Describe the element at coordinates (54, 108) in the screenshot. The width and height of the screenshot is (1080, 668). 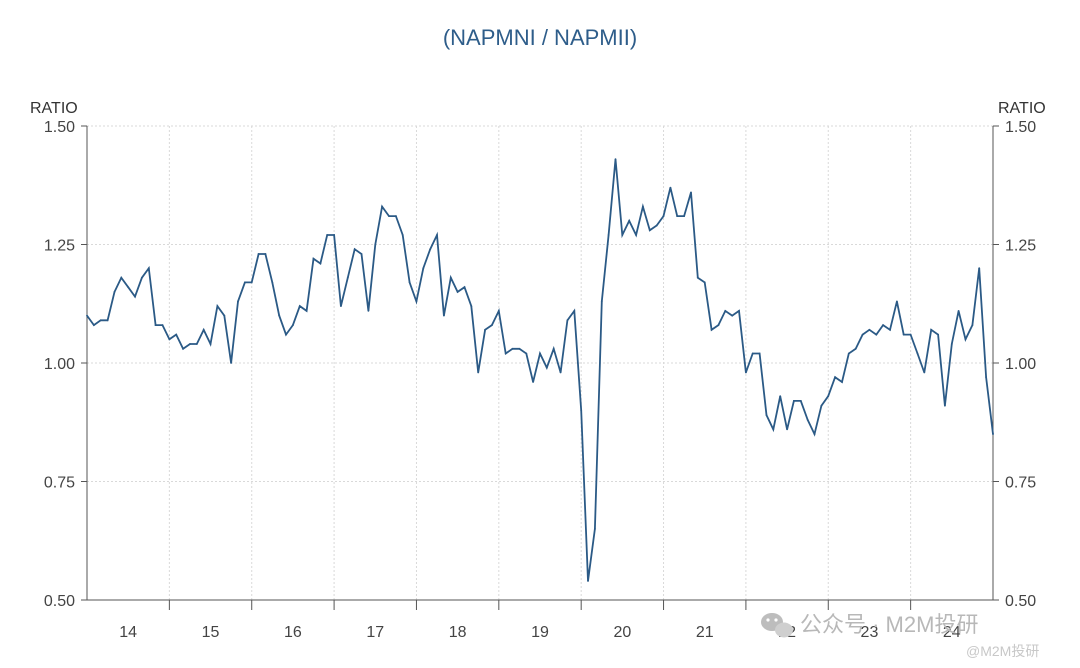
I see `y-axis-label-left: RATIO` at that location.